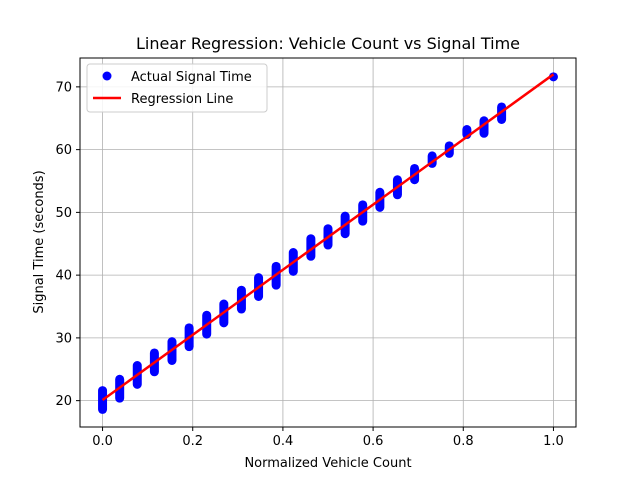 The width and height of the screenshot is (640, 480). What do you see at coordinates (107, 76) in the screenshot?
I see `legend-marker-scatter` at bounding box center [107, 76].